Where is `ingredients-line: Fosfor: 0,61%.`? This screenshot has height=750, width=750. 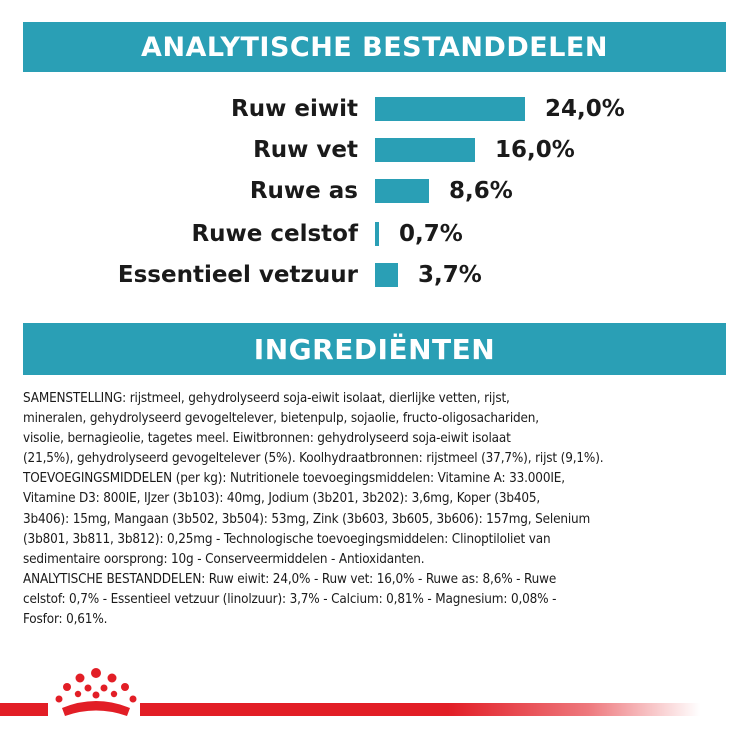 ingredients-line: Fosfor: 0,61%. is located at coordinates (65, 620).